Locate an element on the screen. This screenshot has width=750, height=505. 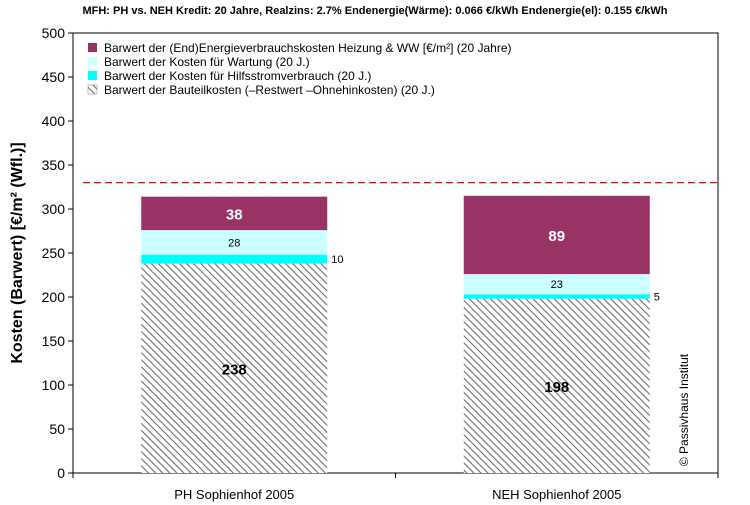
copyright-note: © Passivhaus Institut is located at coordinates (684, 409).